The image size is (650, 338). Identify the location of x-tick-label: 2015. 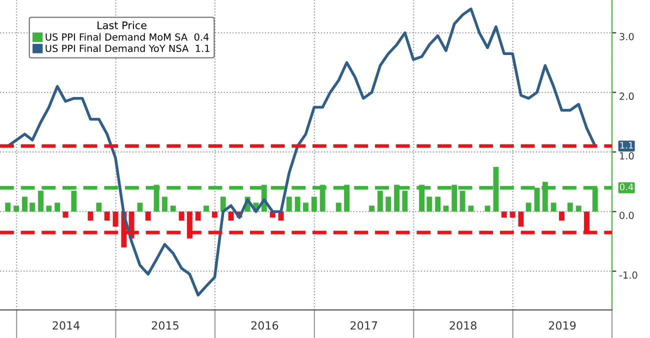
(165, 325).